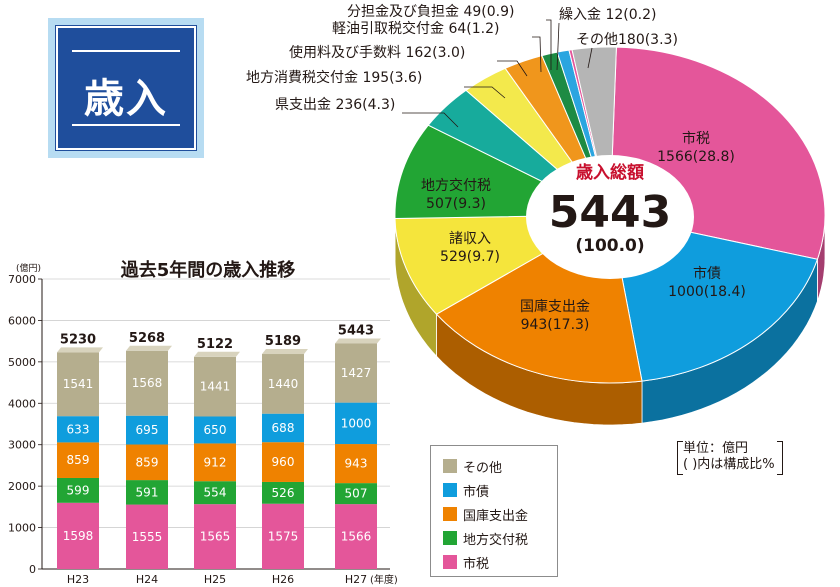  What do you see at coordinates (450, 562) in the screenshot?
I see `legend-swatch-市税` at bounding box center [450, 562].